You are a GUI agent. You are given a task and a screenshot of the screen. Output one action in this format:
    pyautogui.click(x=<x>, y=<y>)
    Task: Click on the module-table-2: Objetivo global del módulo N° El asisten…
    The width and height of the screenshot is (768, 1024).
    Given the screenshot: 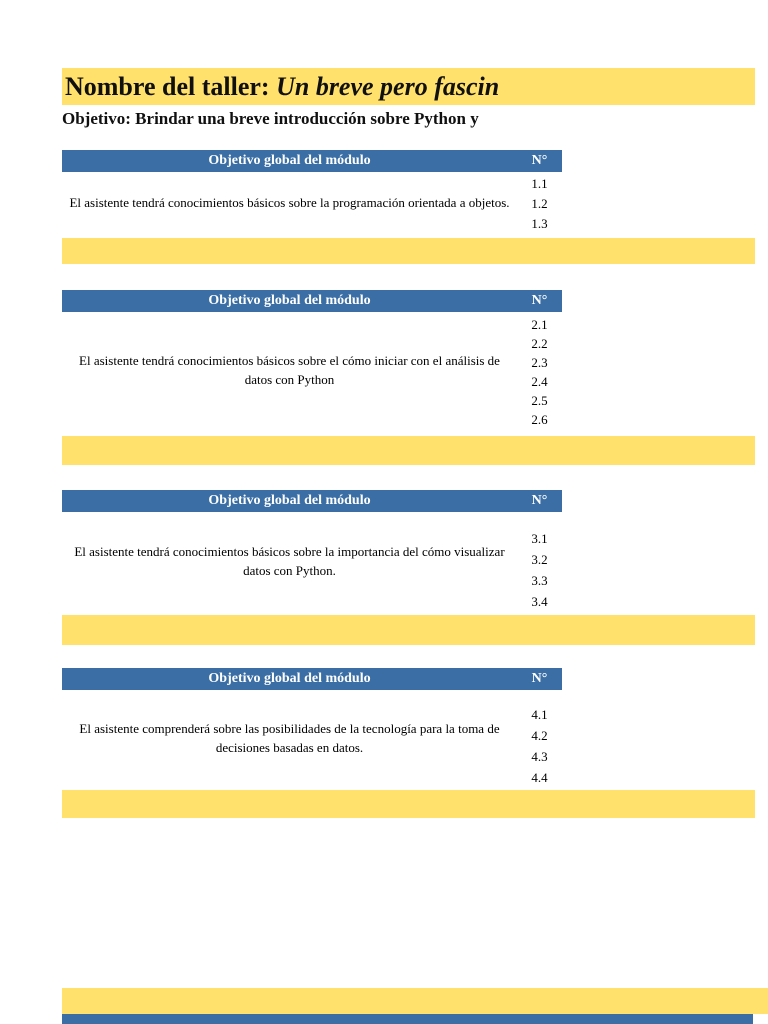 What is the action you would take?
    pyautogui.click(x=312, y=360)
    